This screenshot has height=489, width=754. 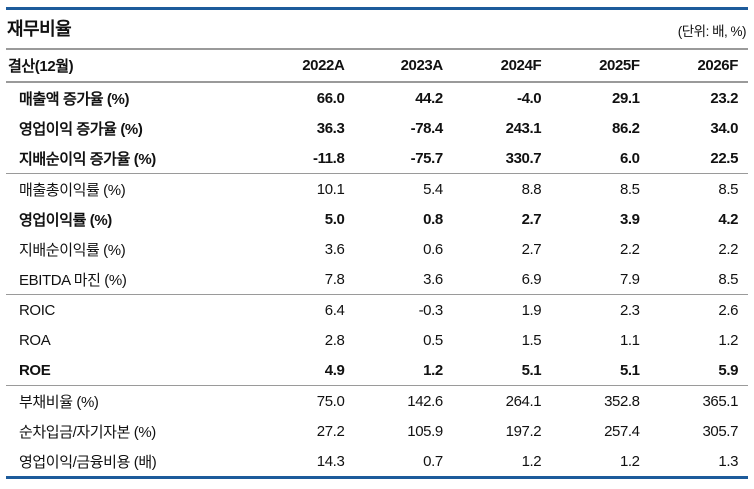 I want to click on header-fiscal-label: 결산(12월), so click(x=41, y=66).